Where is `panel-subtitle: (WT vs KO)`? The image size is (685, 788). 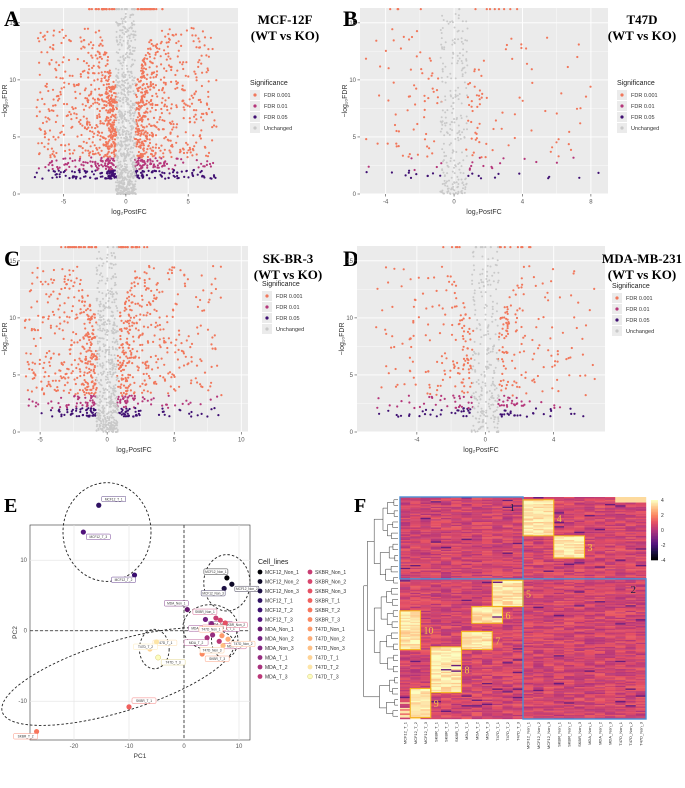 panel-subtitle: (WT vs KO) is located at coordinates (288, 274).